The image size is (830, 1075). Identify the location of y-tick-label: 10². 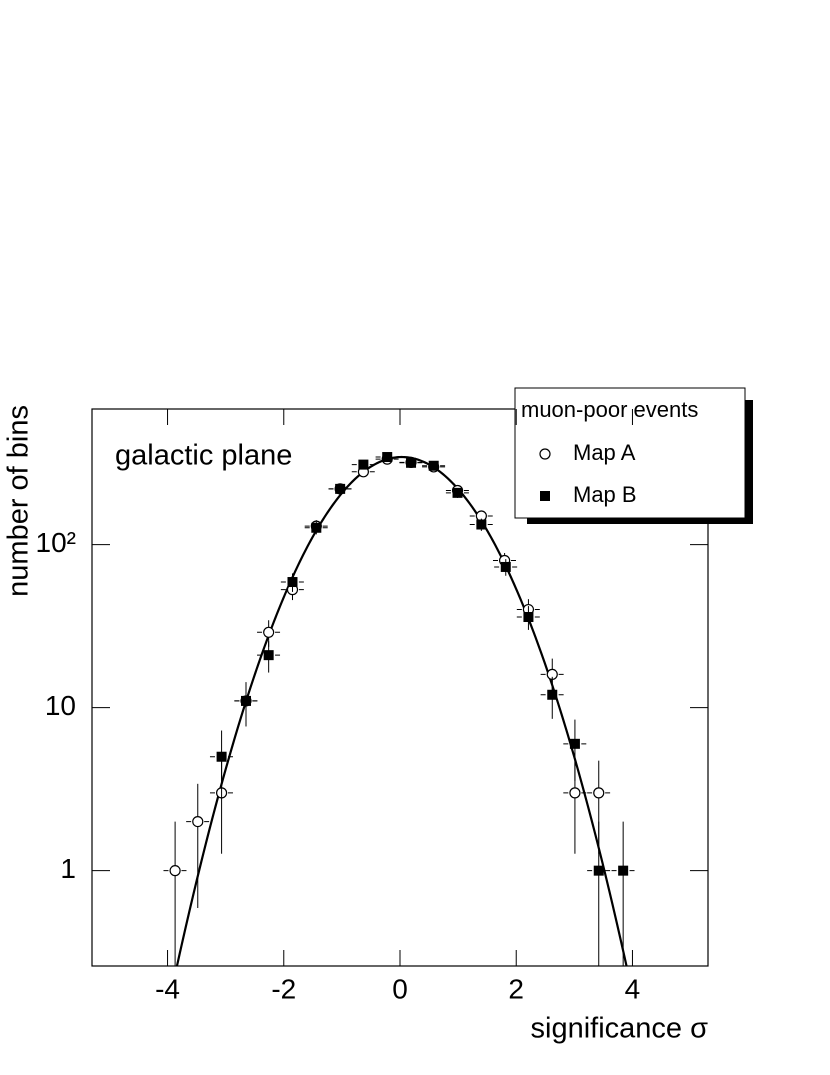
(56, 542).